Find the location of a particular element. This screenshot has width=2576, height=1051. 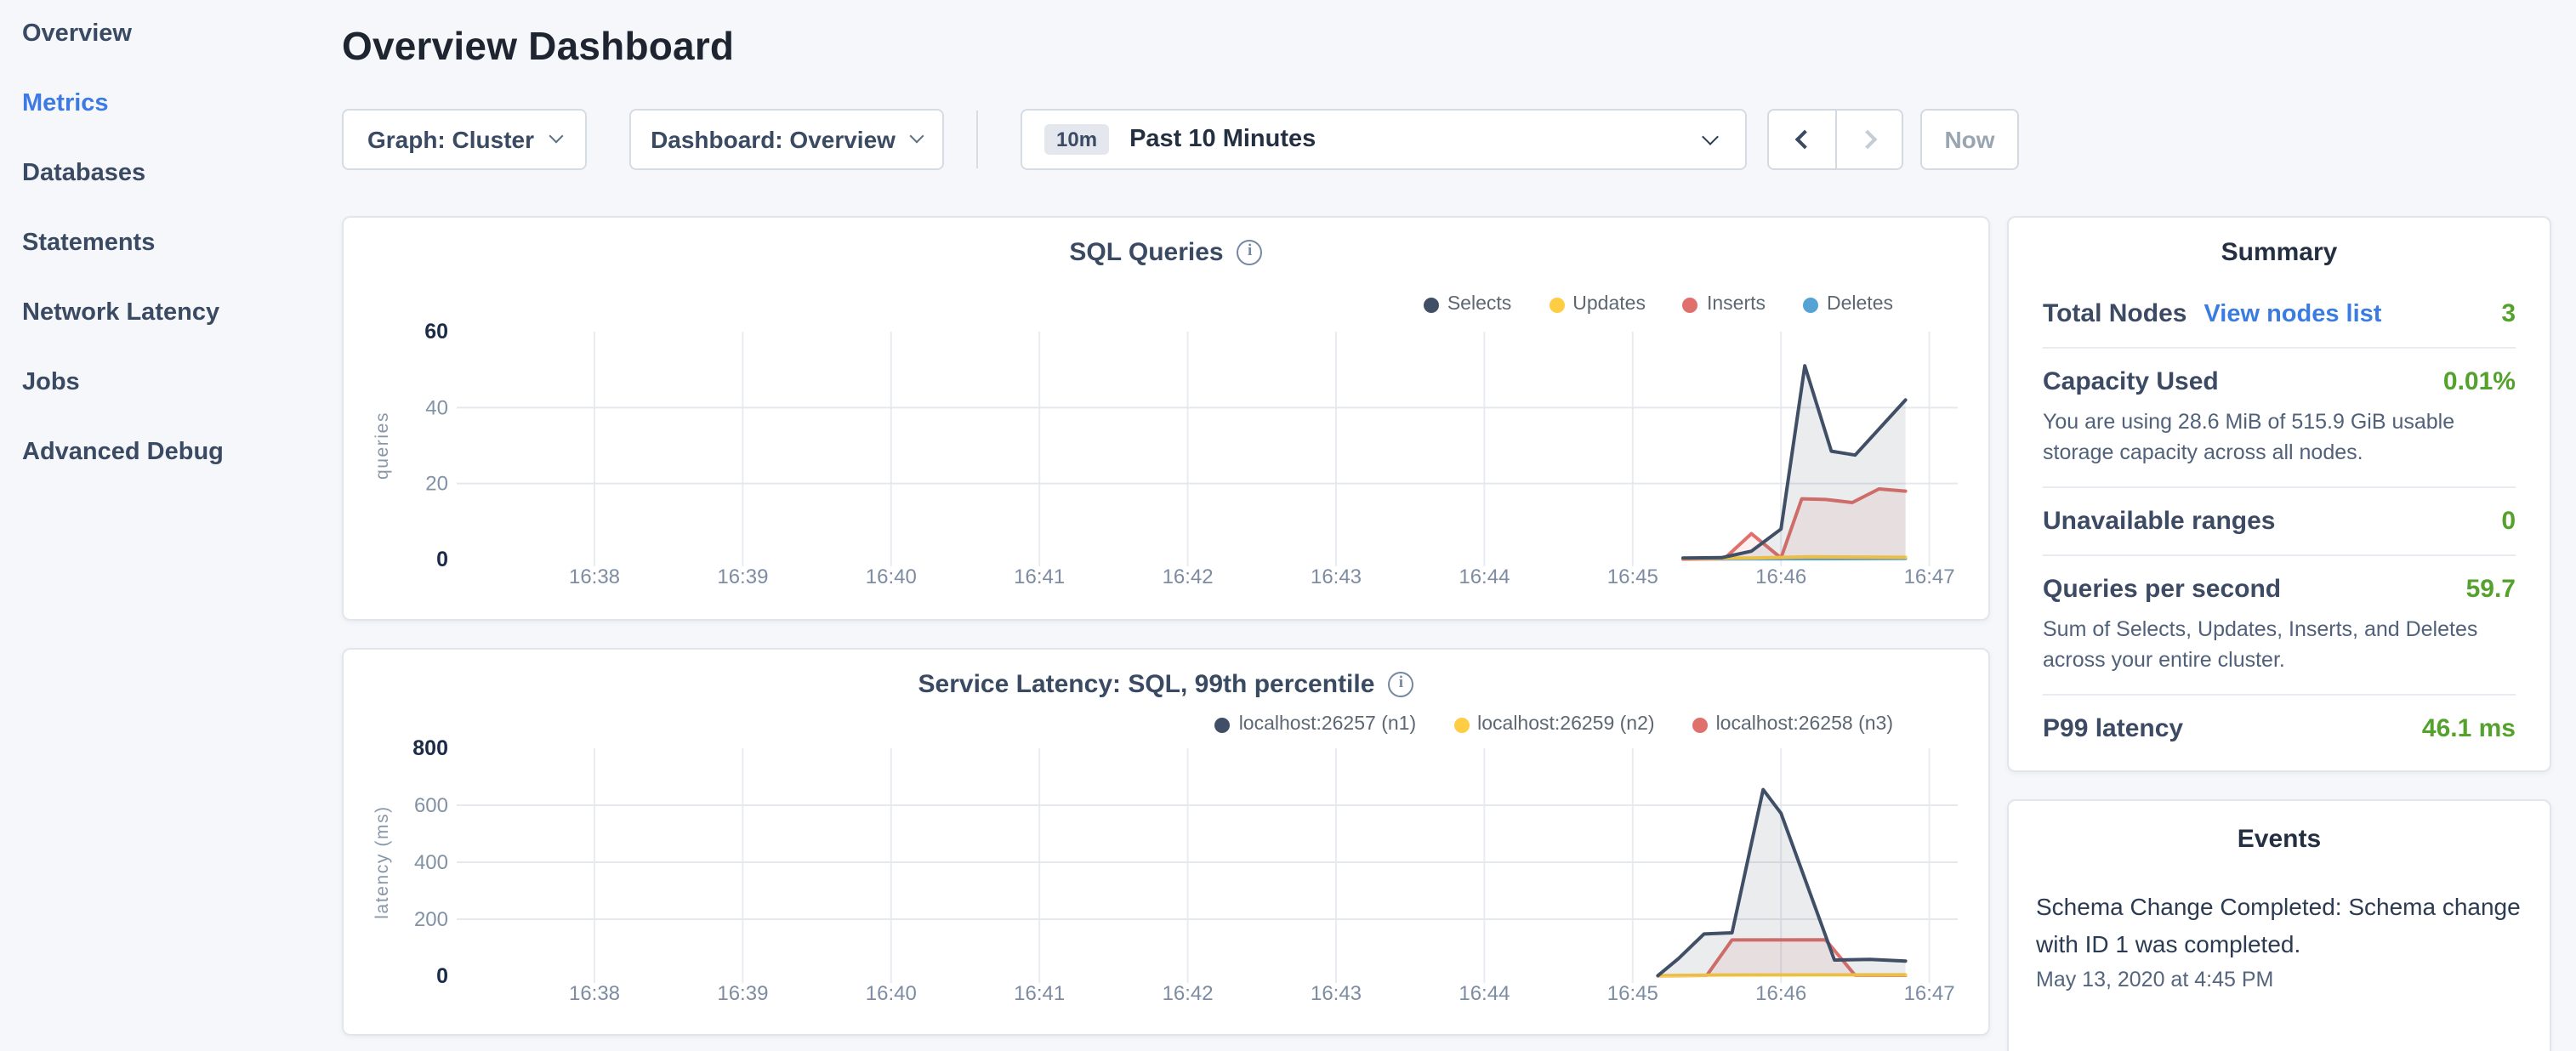

legend-label: localhost:26258 (n3) is located at coordinates (1804, 725).